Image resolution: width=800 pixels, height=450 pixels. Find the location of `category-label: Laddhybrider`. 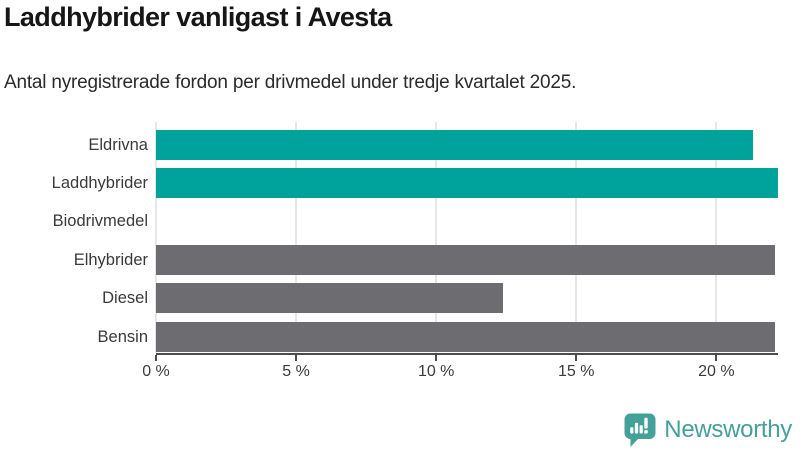

category-label: Laddhybrider is located at coordinates (99, 182).